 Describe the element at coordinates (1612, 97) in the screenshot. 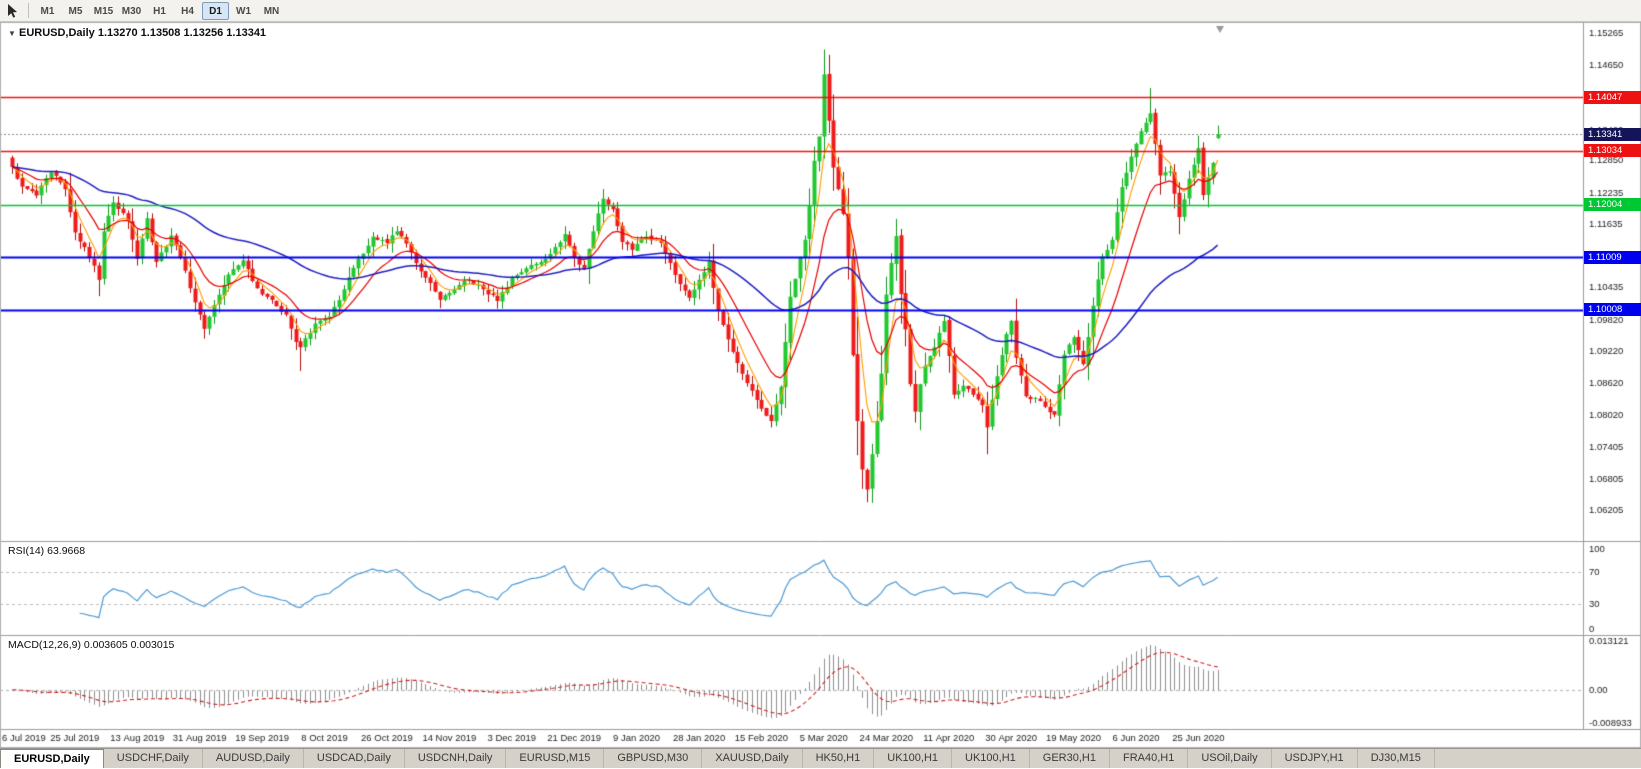

I see `price-badge-1.14047: 1.14047` at that location.